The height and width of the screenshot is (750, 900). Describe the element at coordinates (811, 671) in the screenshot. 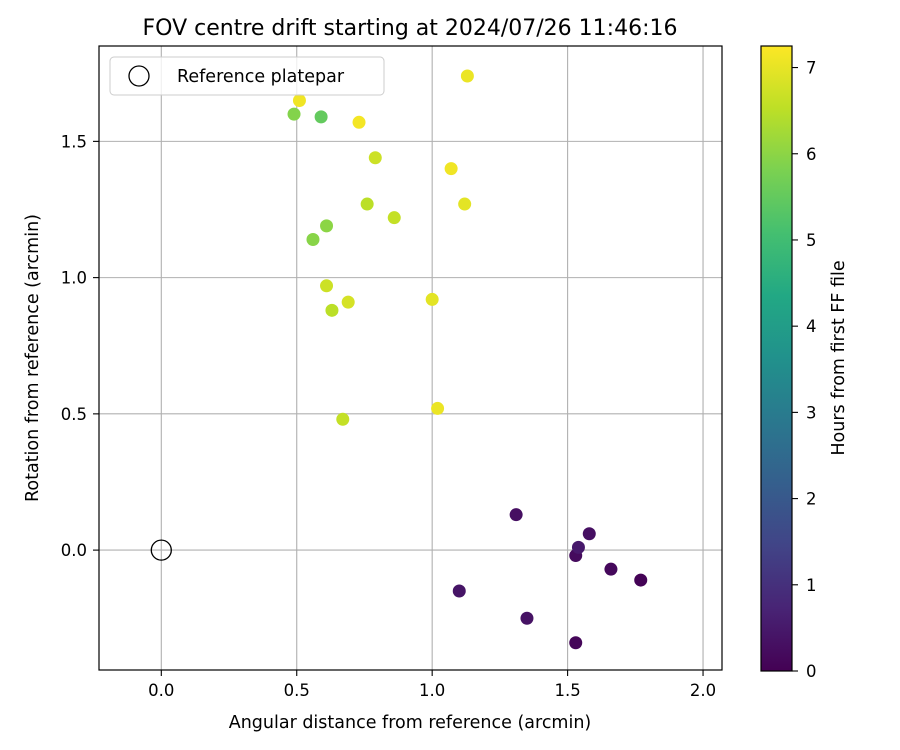

I see `colorbar-tick-label: 0` at that location.